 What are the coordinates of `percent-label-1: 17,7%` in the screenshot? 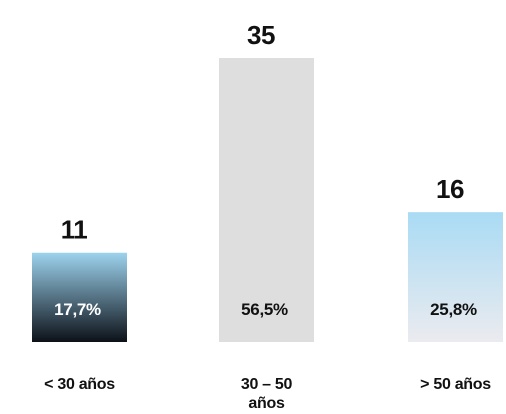 It's located at (77, 309).